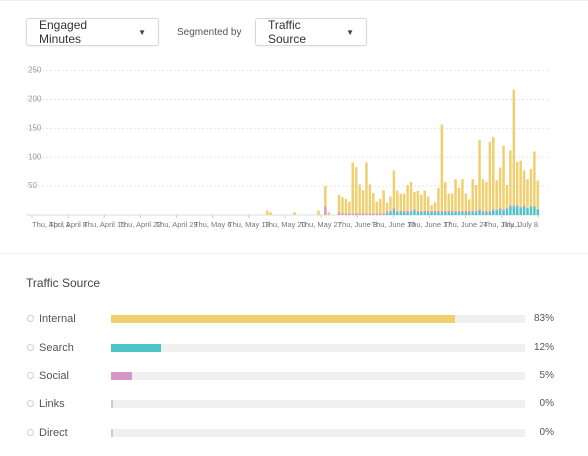 This screenshot has width=588, height=456. What do you see at coordinates (92, 32) in the screenshot?
I see `metric-dropdown: Engaged Minutes ▼` at bounding box center [92, 32].